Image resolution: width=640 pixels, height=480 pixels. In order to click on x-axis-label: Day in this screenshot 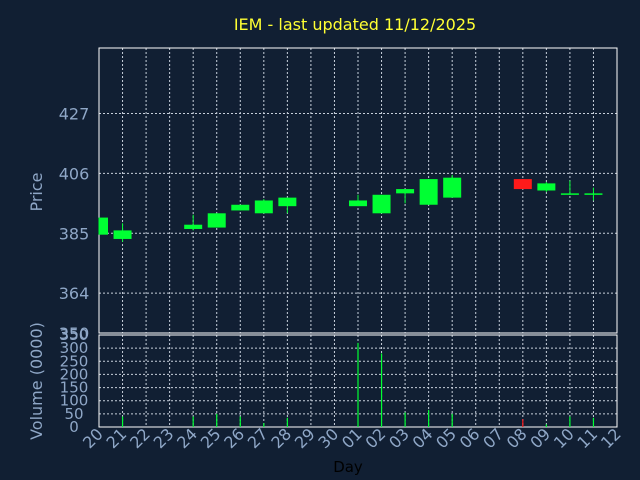, I will do `click(348, 467)`.